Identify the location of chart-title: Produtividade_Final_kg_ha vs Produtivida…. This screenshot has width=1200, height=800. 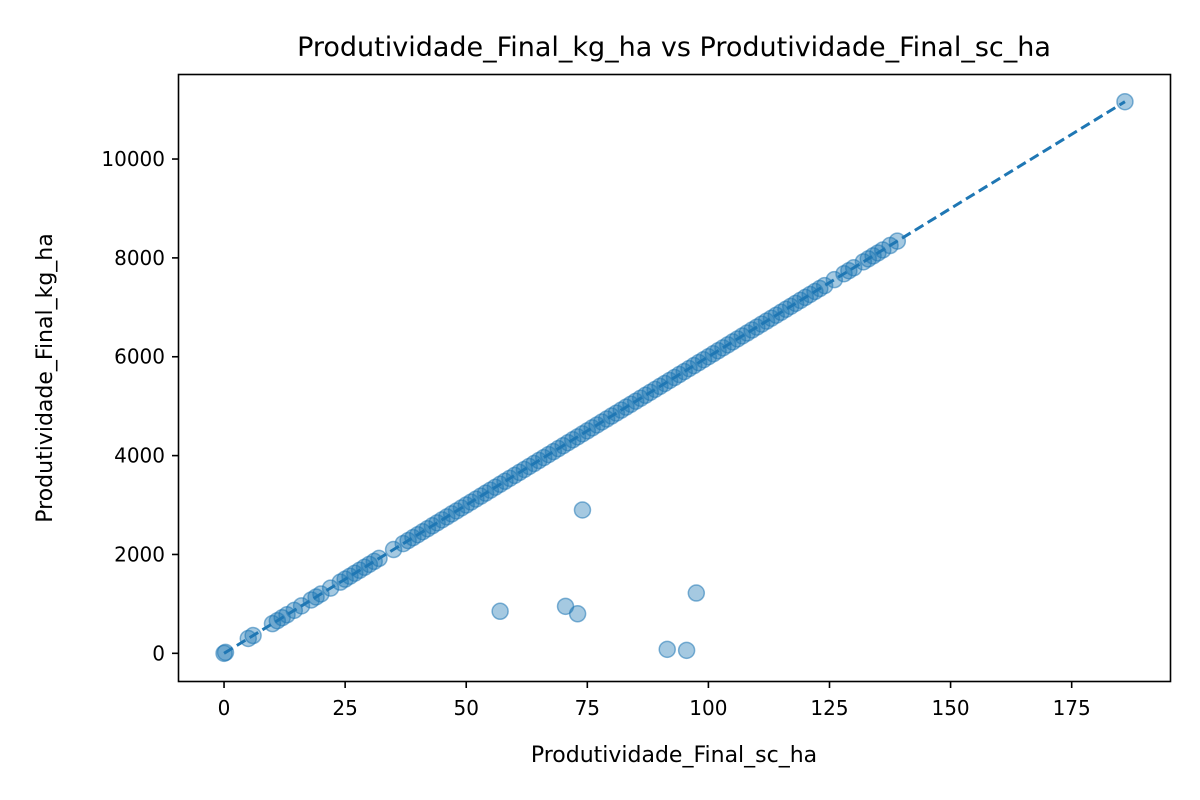
(674, 47).